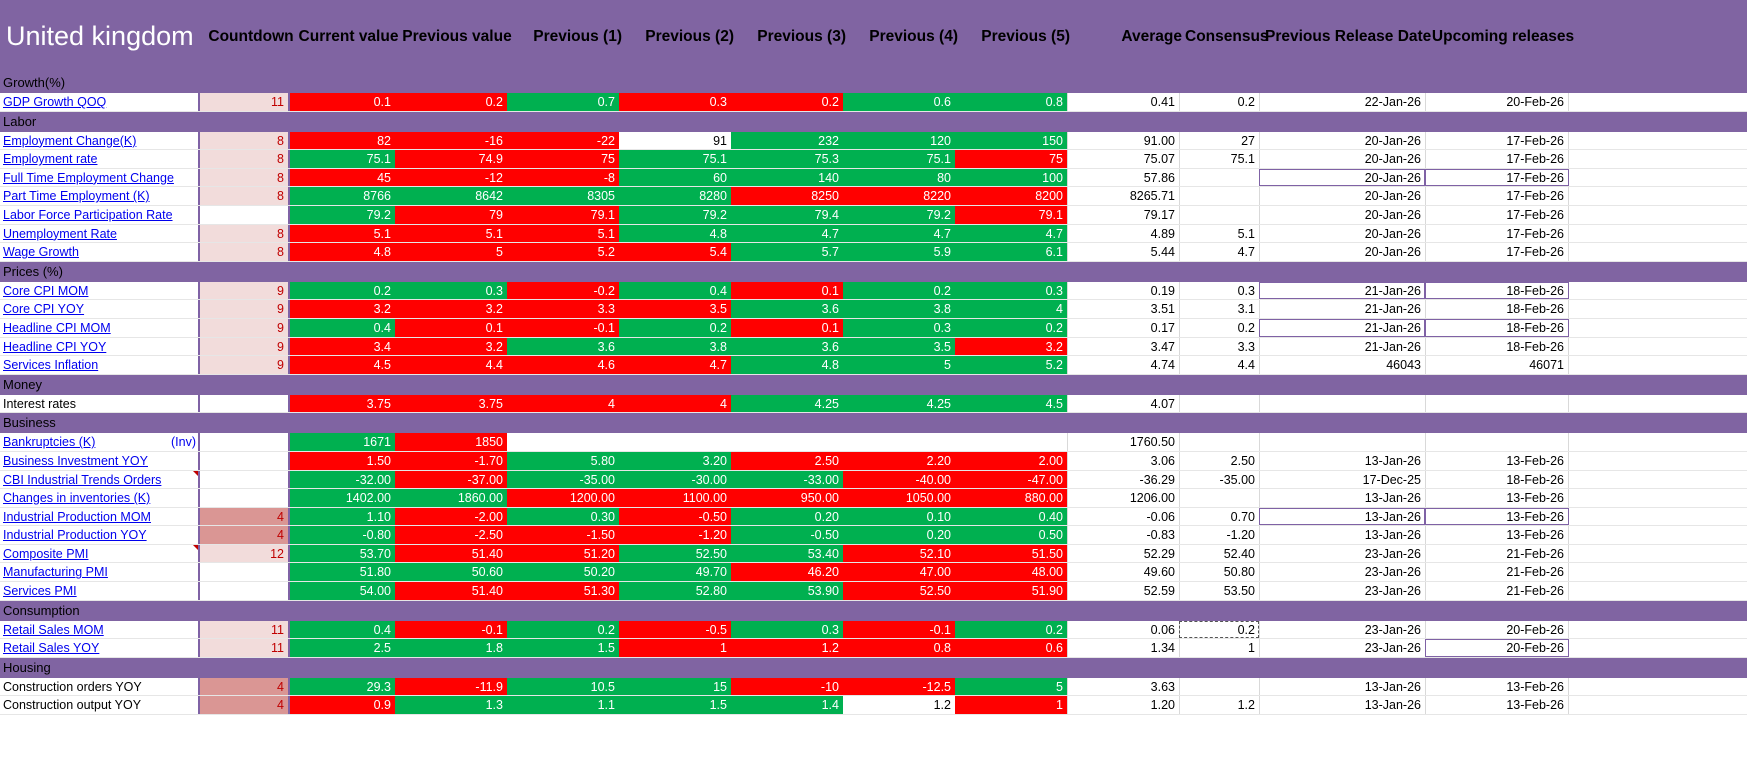  What do you see at coordinates (1011, 648) in the screenshot?
I see `previous-5-cell: 0.6` at bounding box center [1011, 648].